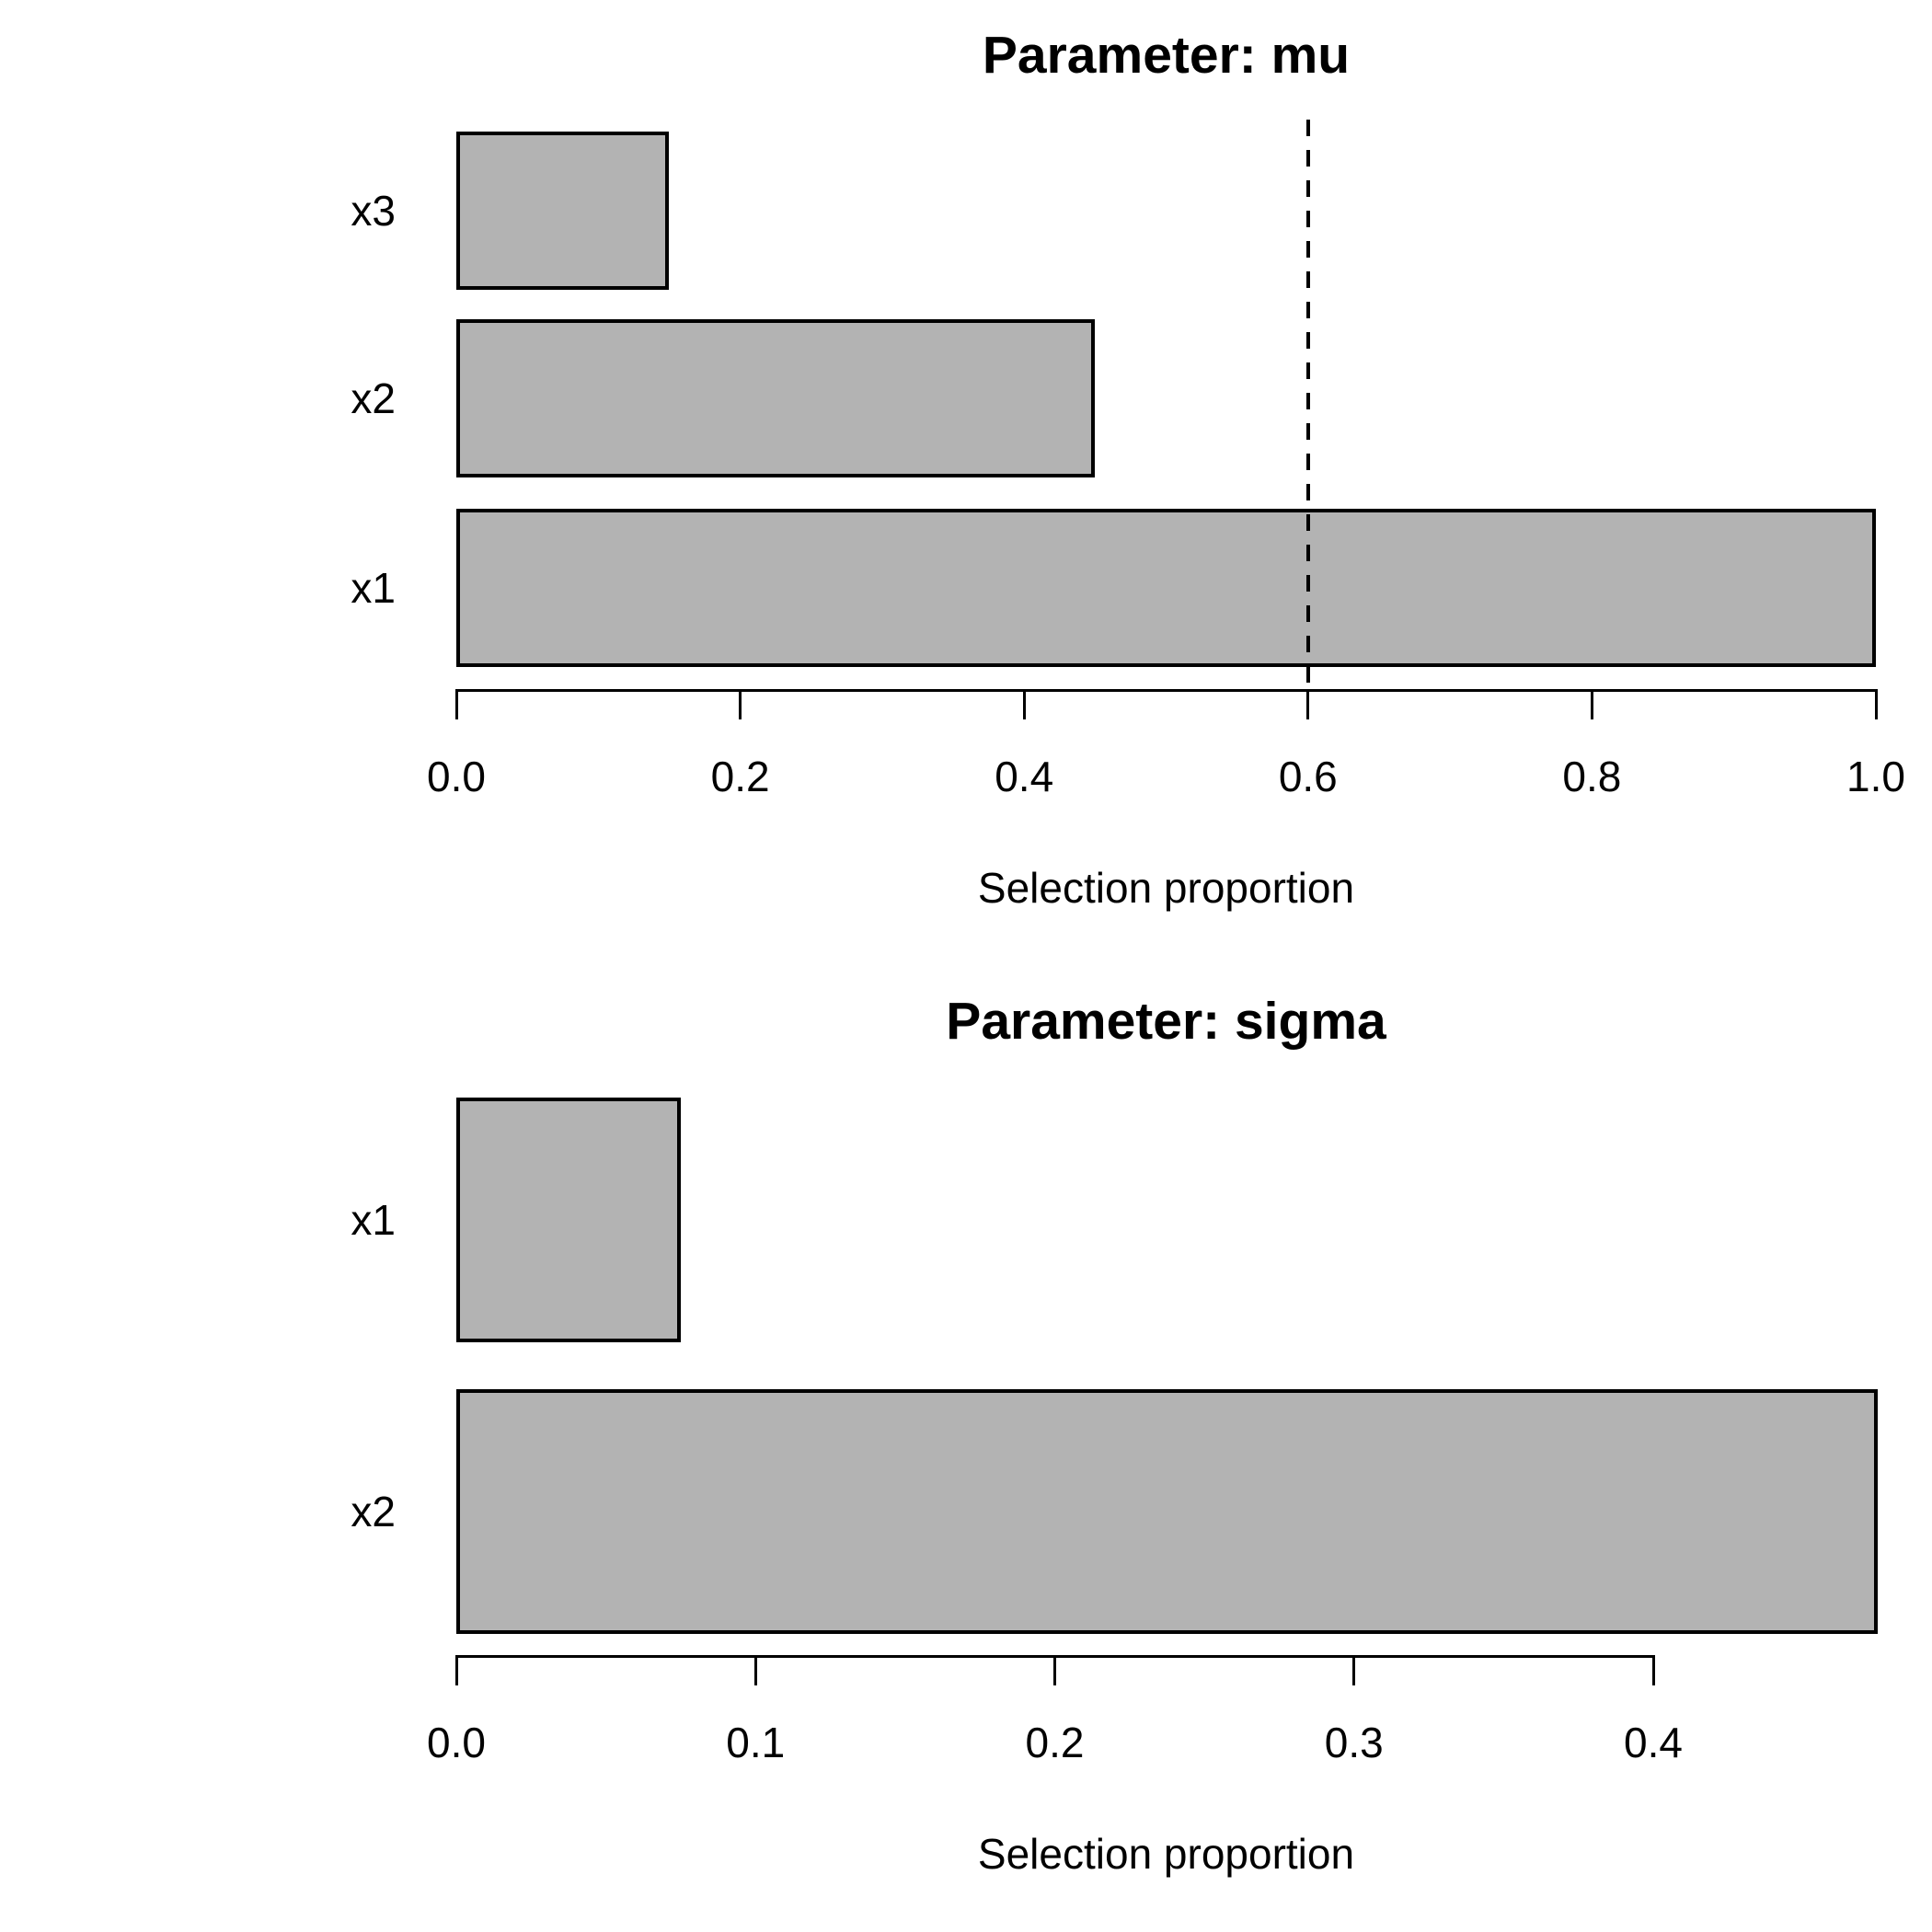 The width and height of the screenshot is (1932, 1932). Describe the element at coordinates (1166, 1854) in the screenshot. I see `x-axis-label-sigma: Selection proportion` at that location.